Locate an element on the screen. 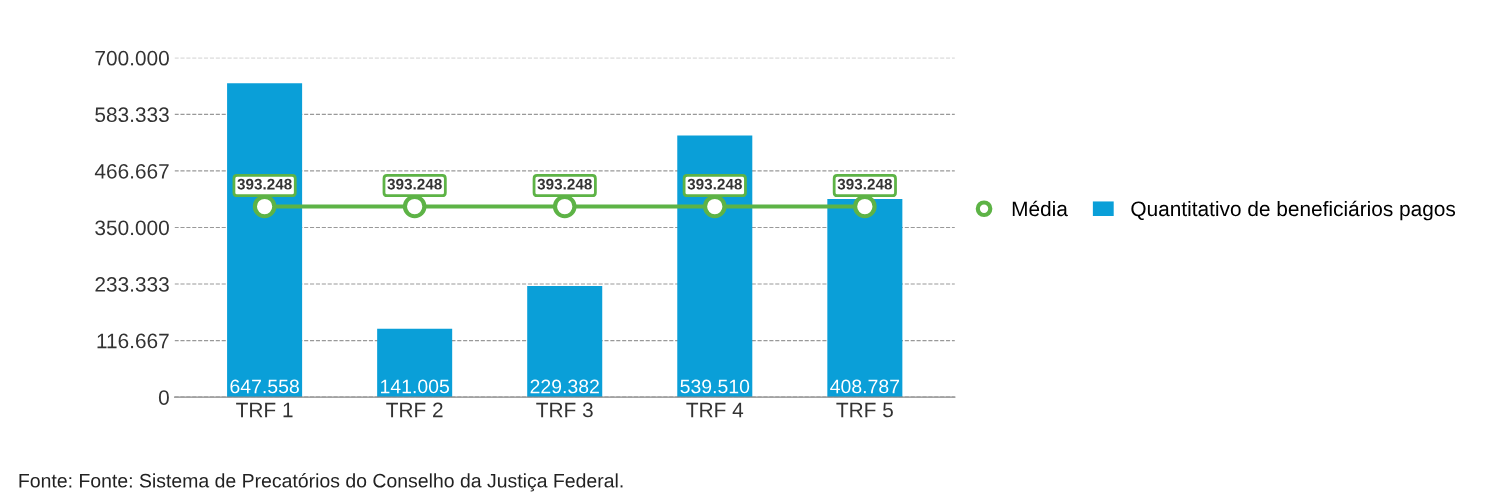 The image size is (1492, 494). data-label: 141.005 is located at coordinates (415, 386).